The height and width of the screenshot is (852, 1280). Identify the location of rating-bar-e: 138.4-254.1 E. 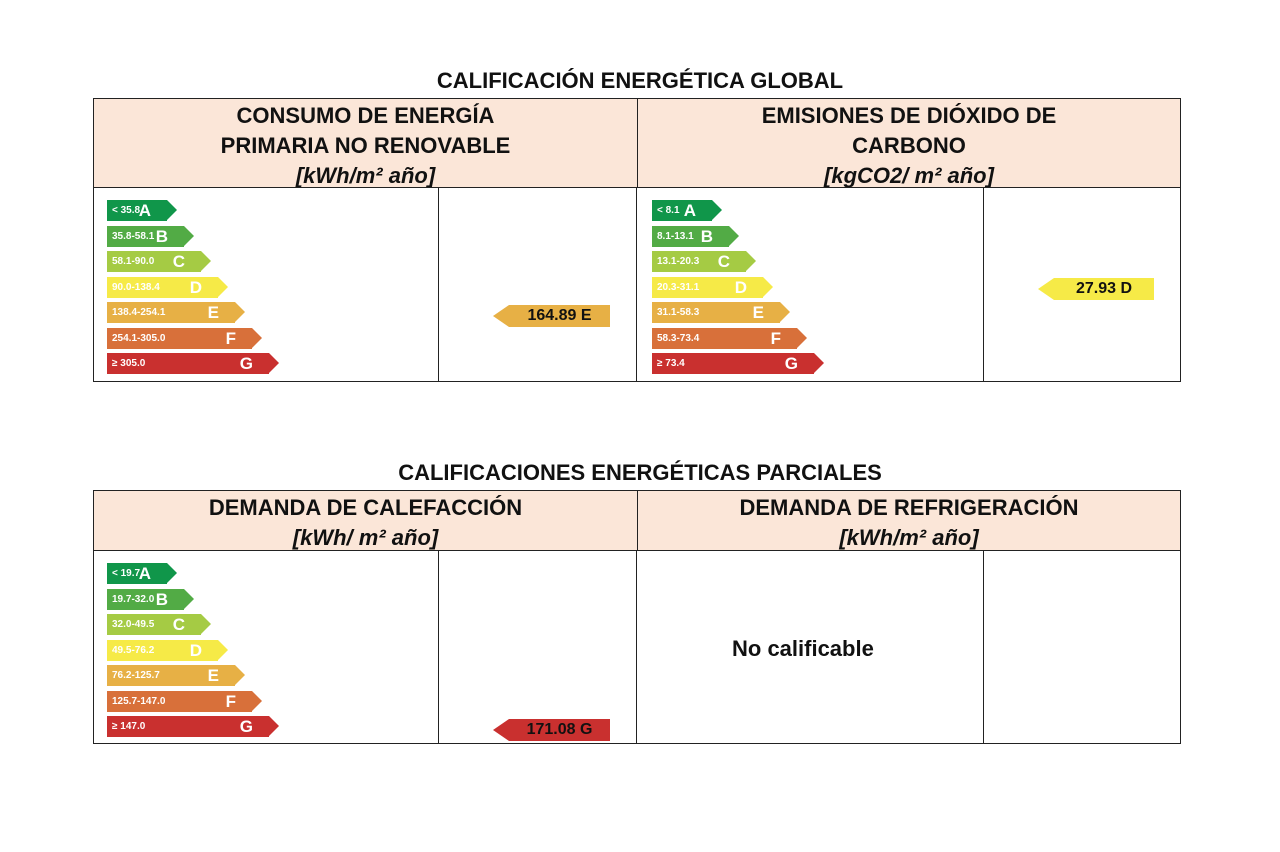
(176, 312).